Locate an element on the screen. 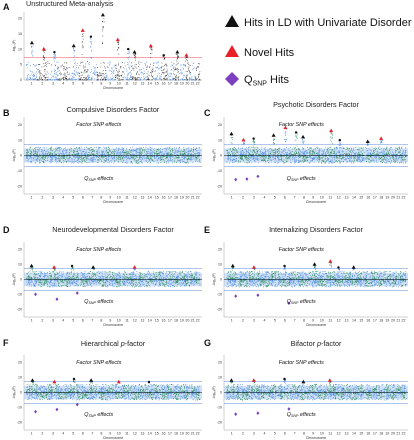 This screenshot has height=440, width=414. snp-points-chr14 is located at coordinates (150, 151).